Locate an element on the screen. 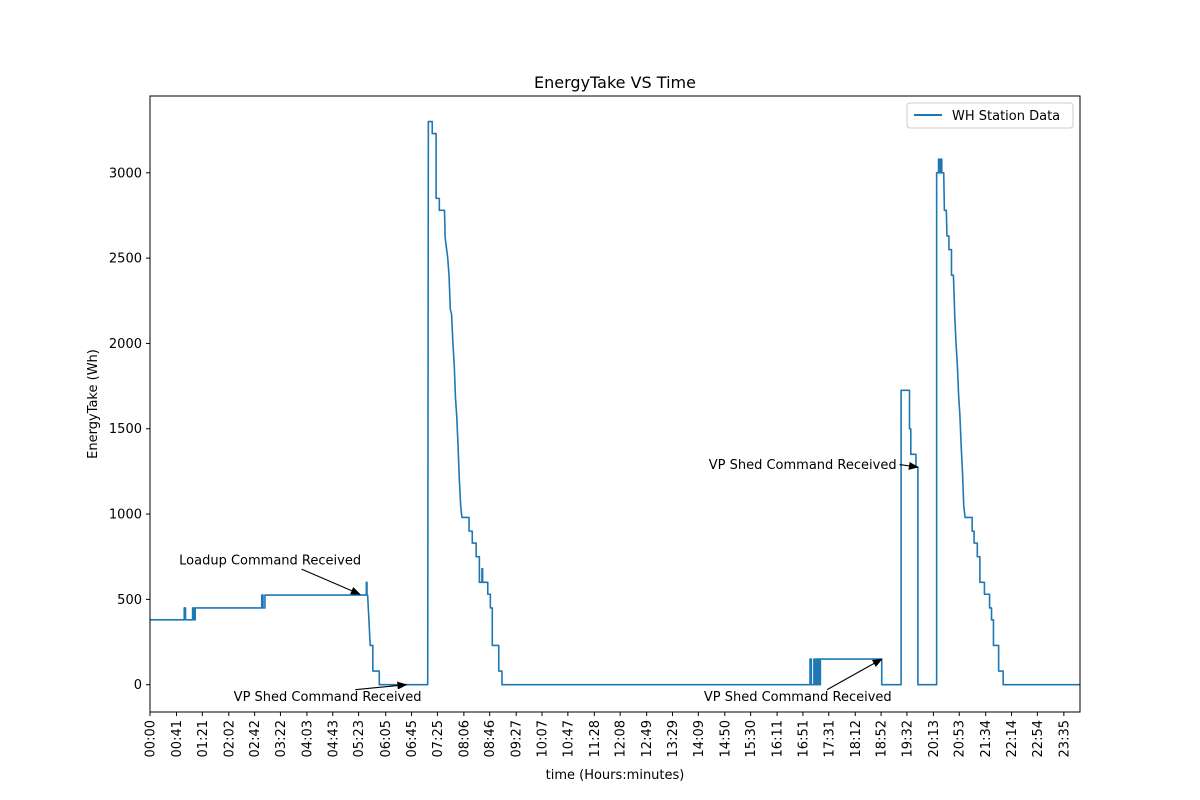 This screenshot has height=800, width=1200. x-tick-label: 20:53 is located at coordinates (960, 738).